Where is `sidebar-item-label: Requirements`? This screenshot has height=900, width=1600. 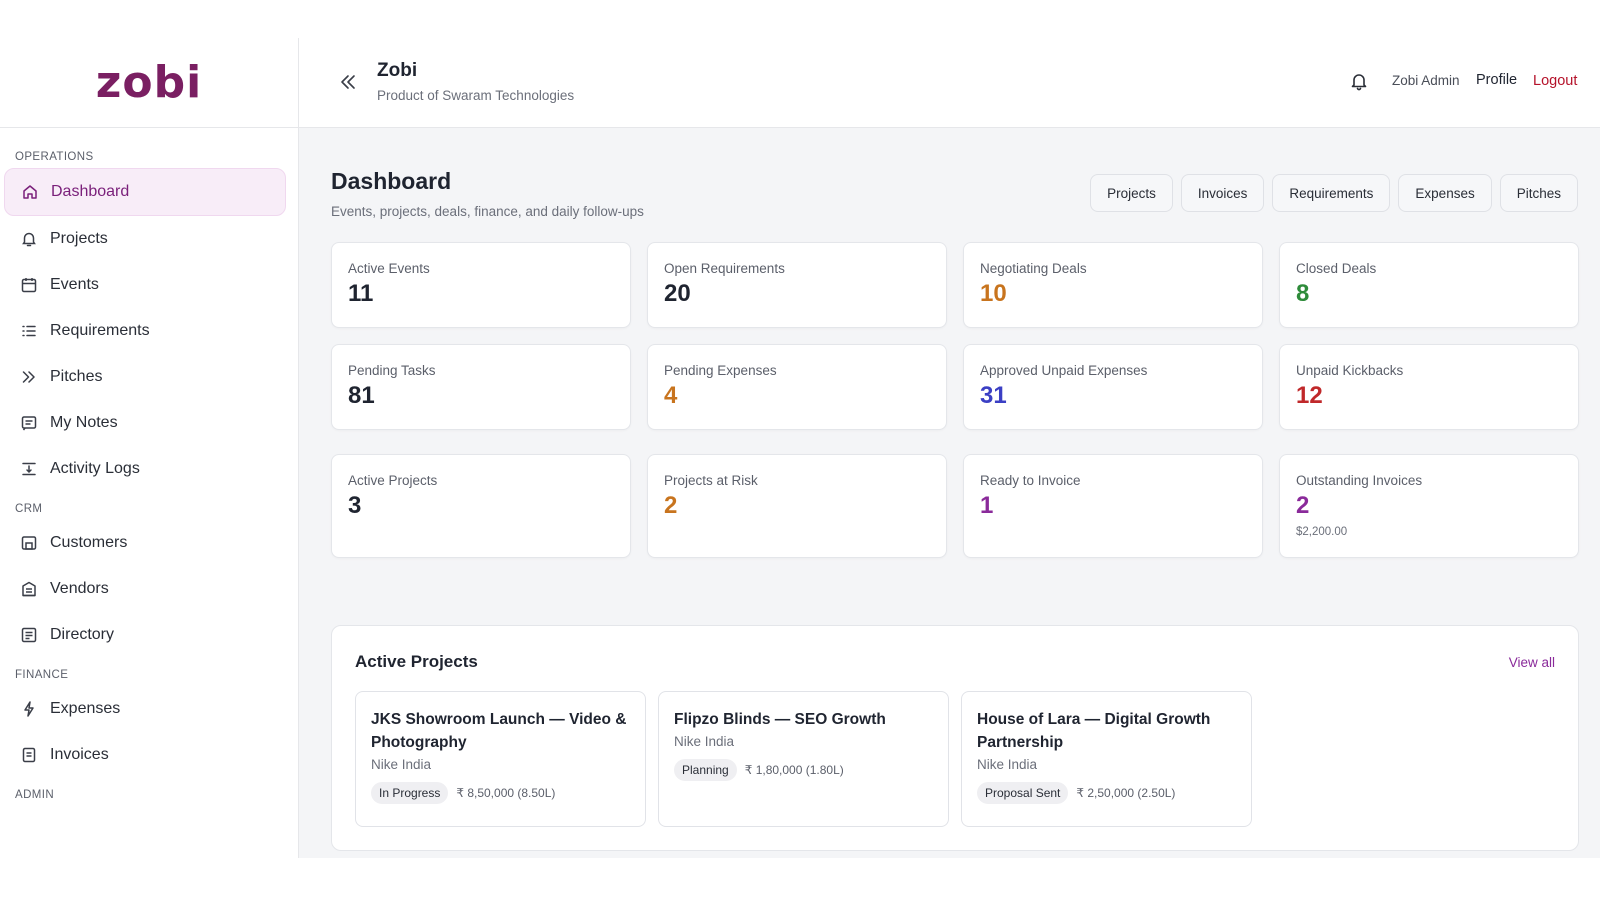
sidebar-item-label: Requirements is located at coordinates (100, 330).